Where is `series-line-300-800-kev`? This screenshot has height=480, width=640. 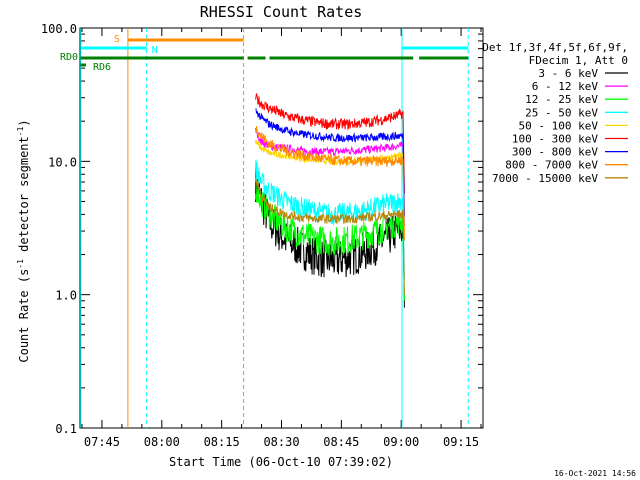 series-line-300-800-kev is located at coordinates (330, 162).